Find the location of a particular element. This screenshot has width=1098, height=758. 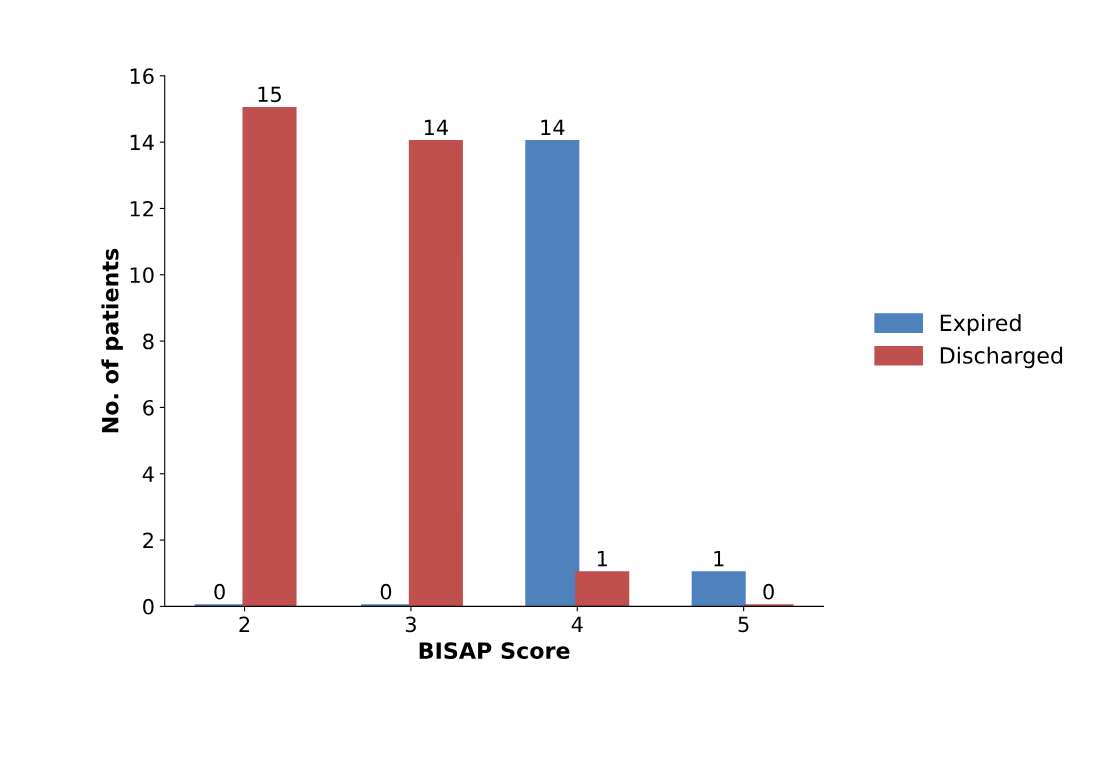

x-tick-label: 5 is located at coordinates (743, 624).